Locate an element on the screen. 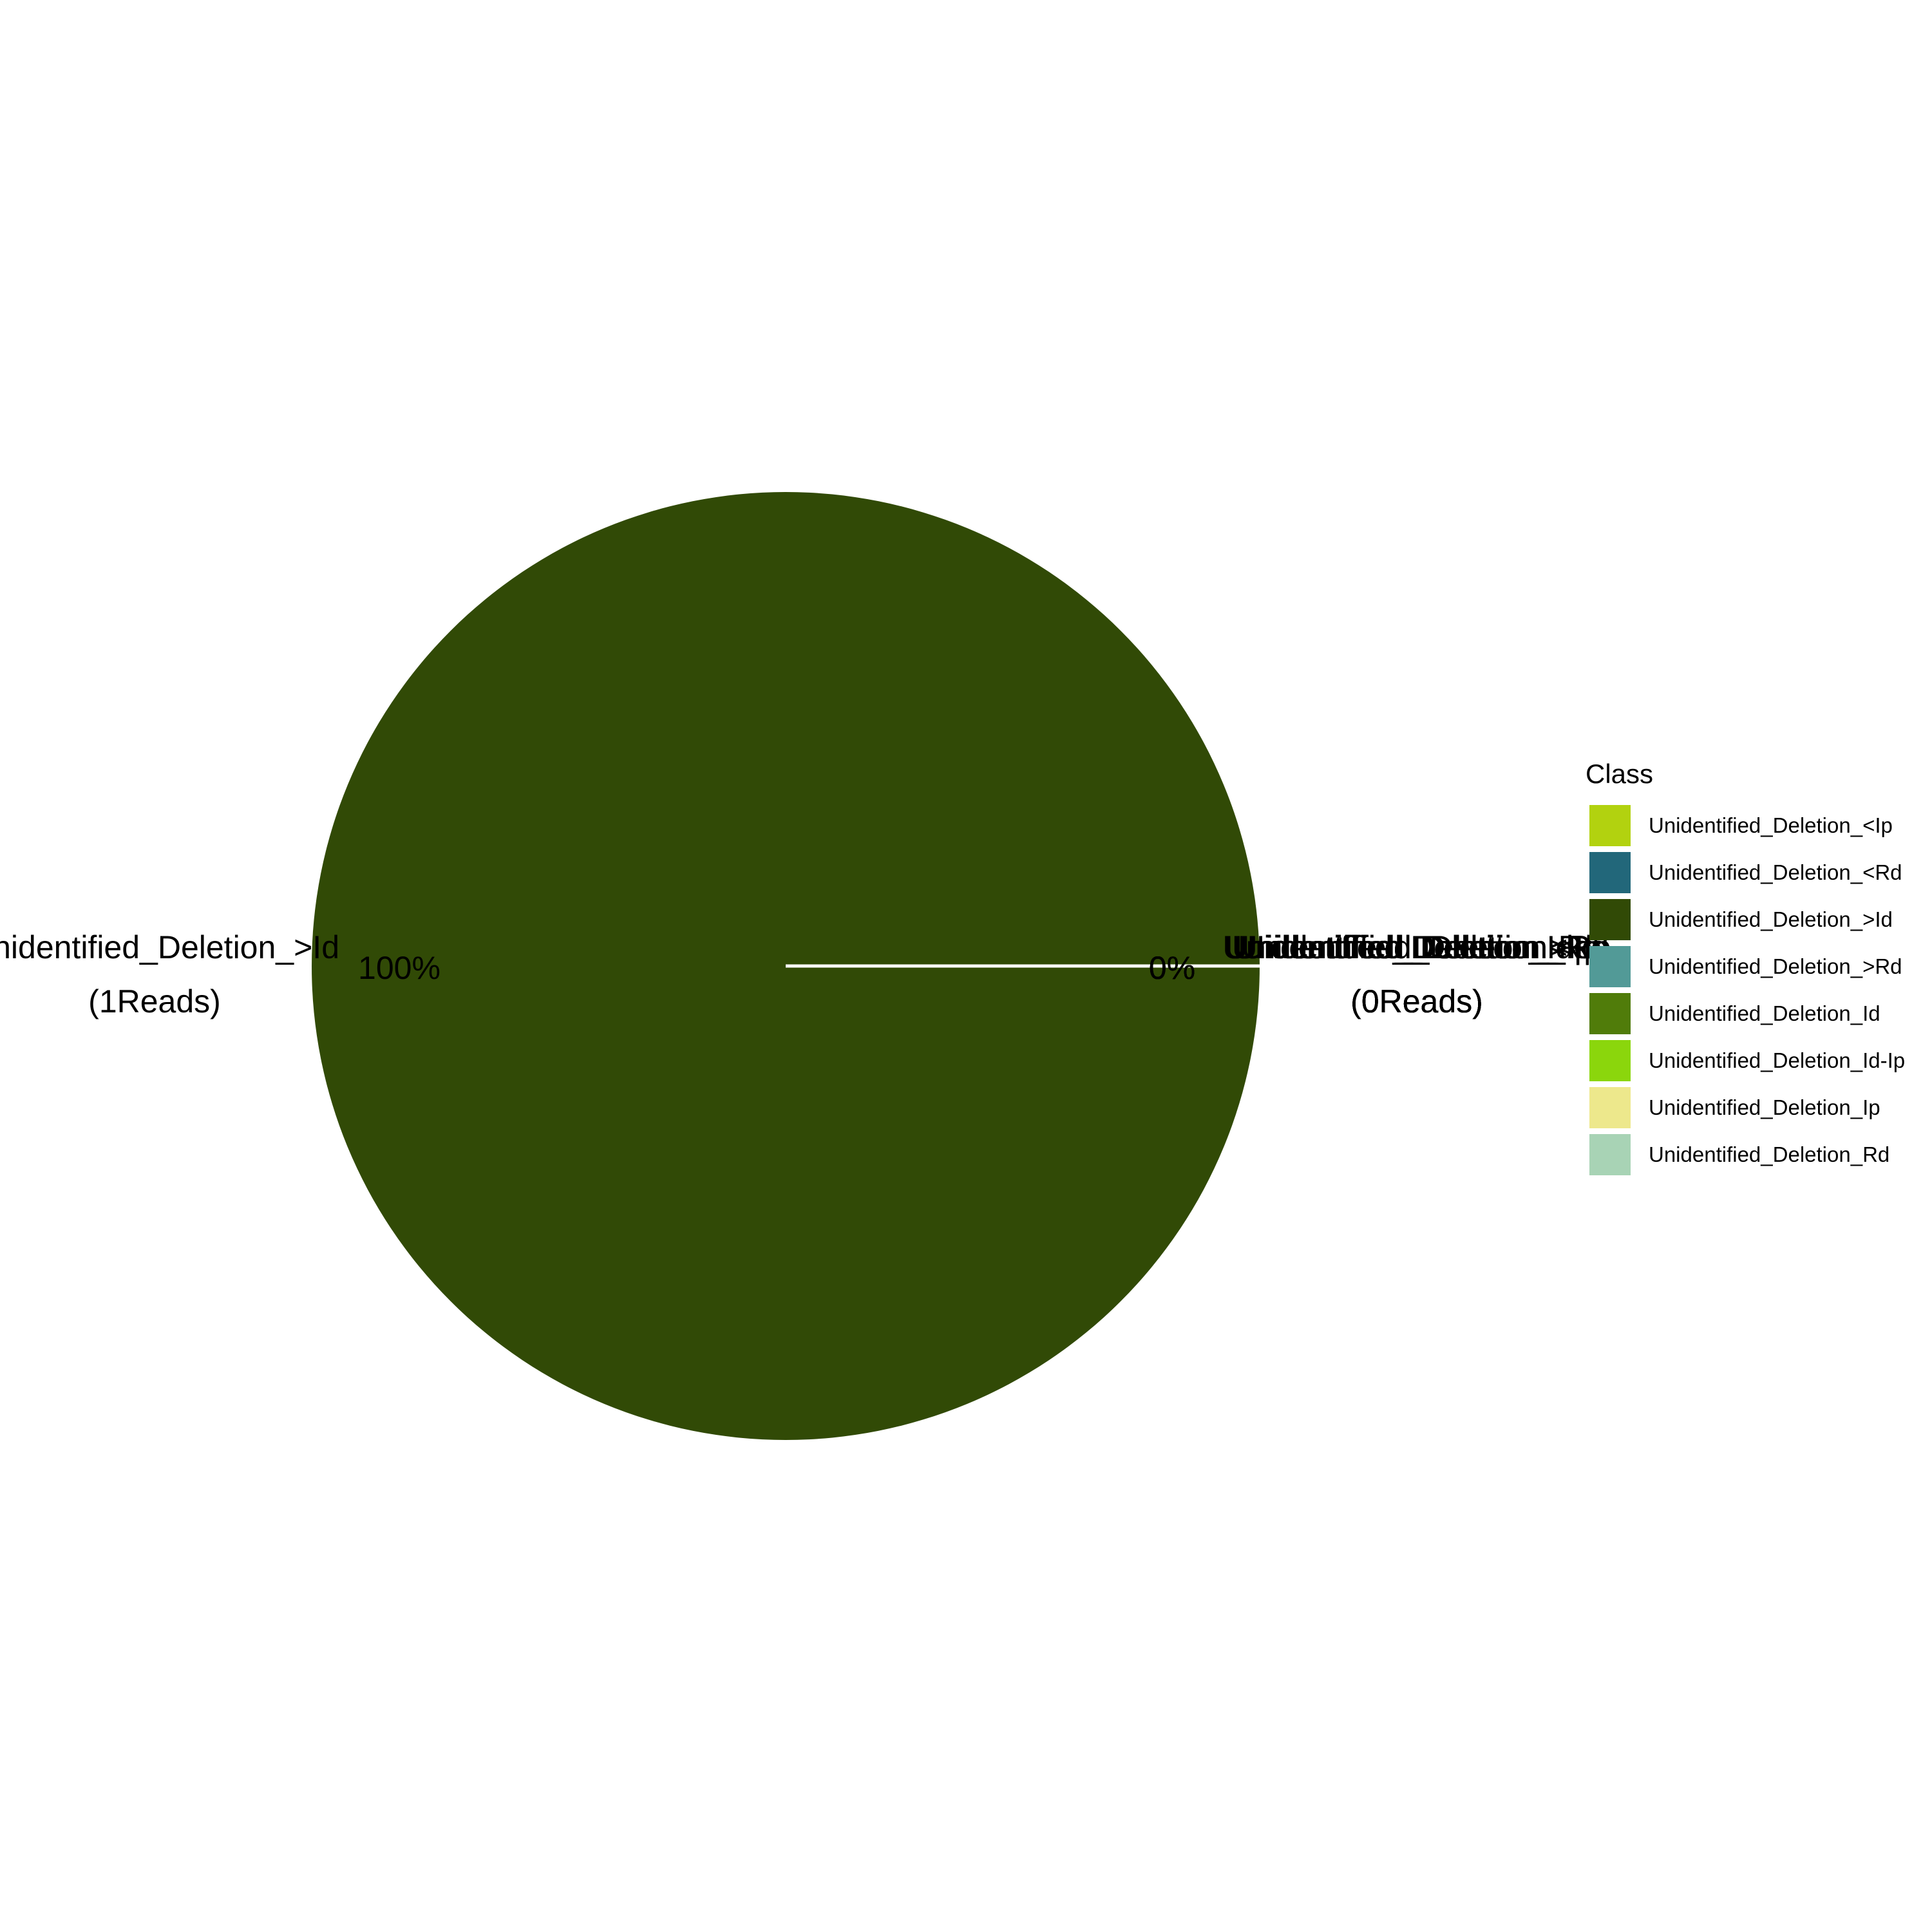 Image resolution: width=1932 pixels, height=1932 pixels. slice-reads-label-unidentified-deletion-gt-id: (1Reads) is located at coordinates (155, 1001).